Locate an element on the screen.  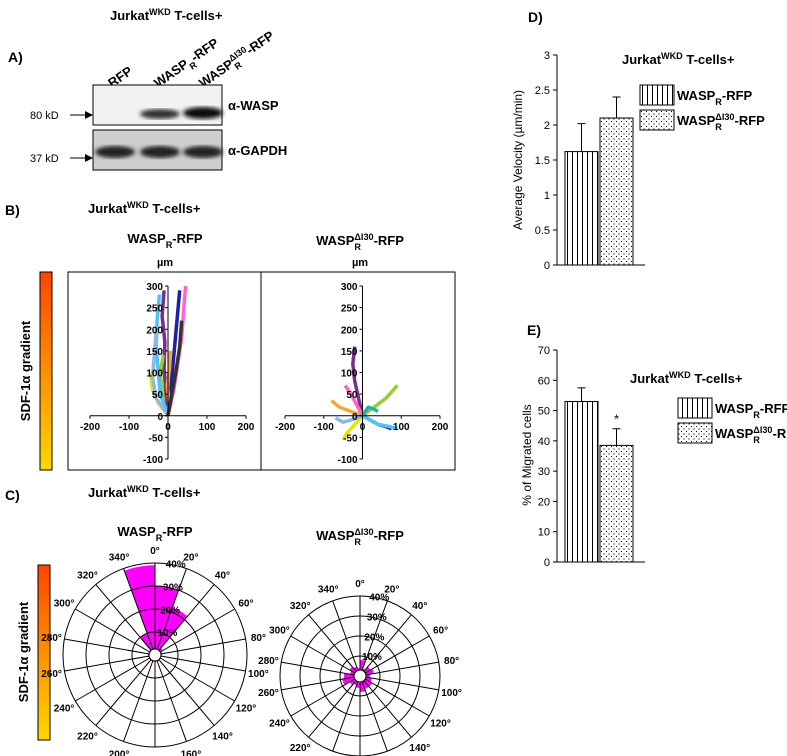
panel-label: D) is located at coordinates (535, 17).